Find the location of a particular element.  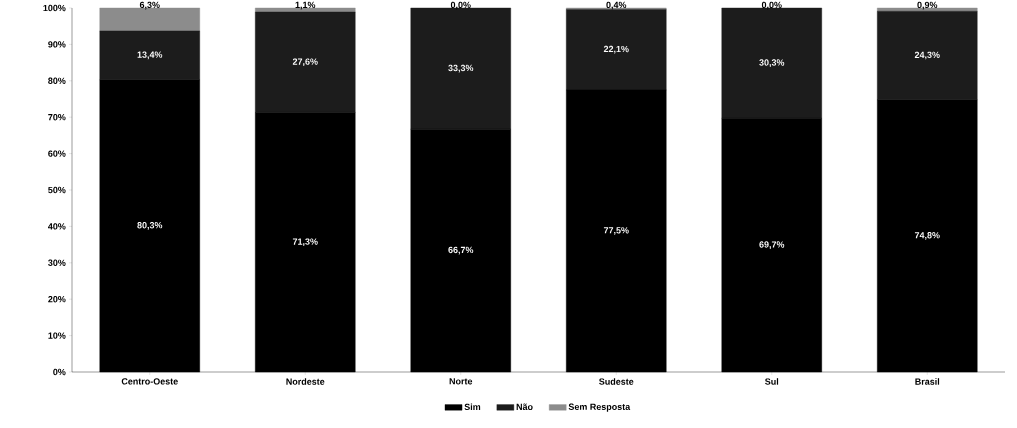

y-tick-label: 80% is located at coordinates (57, 80).